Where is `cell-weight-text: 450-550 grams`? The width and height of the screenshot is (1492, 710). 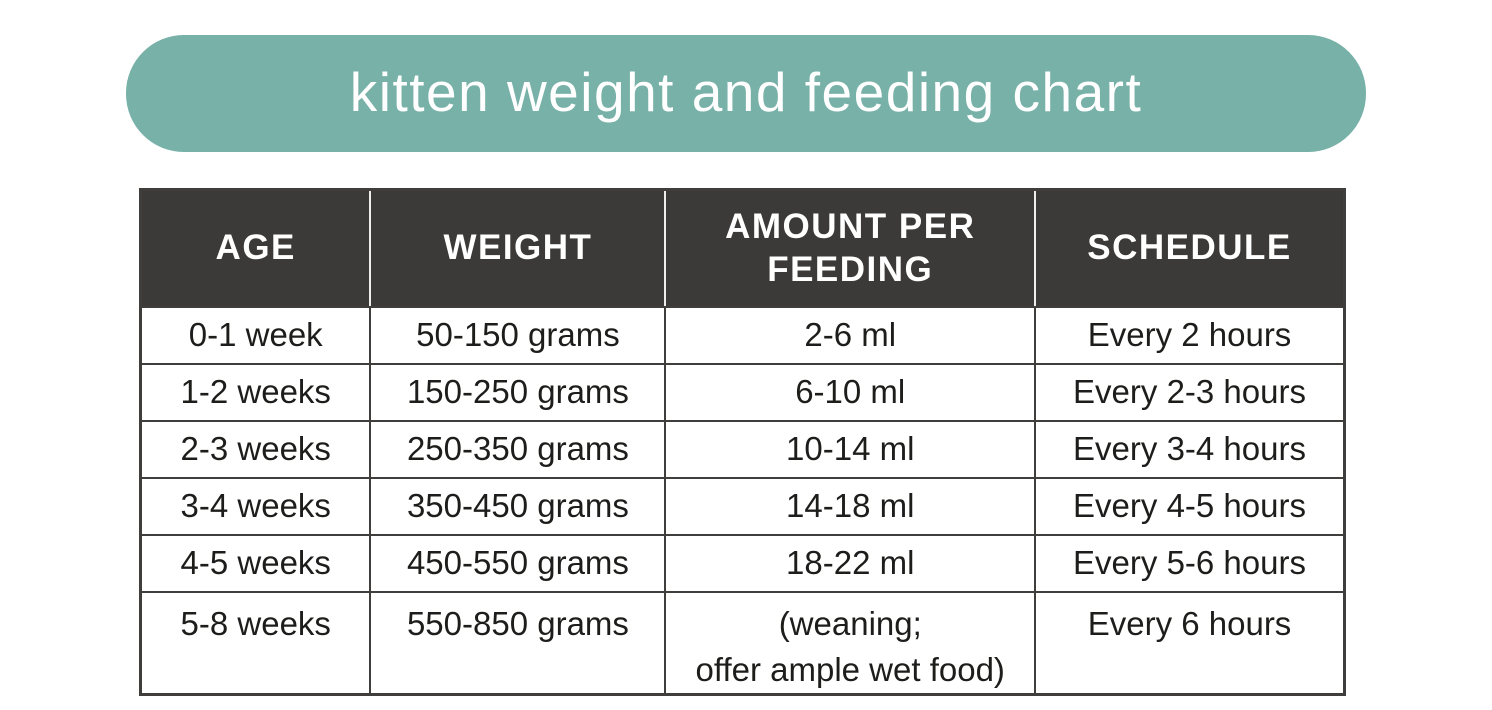 cell-weight-text: 450-550 grams is located at coordinates (517, 562).